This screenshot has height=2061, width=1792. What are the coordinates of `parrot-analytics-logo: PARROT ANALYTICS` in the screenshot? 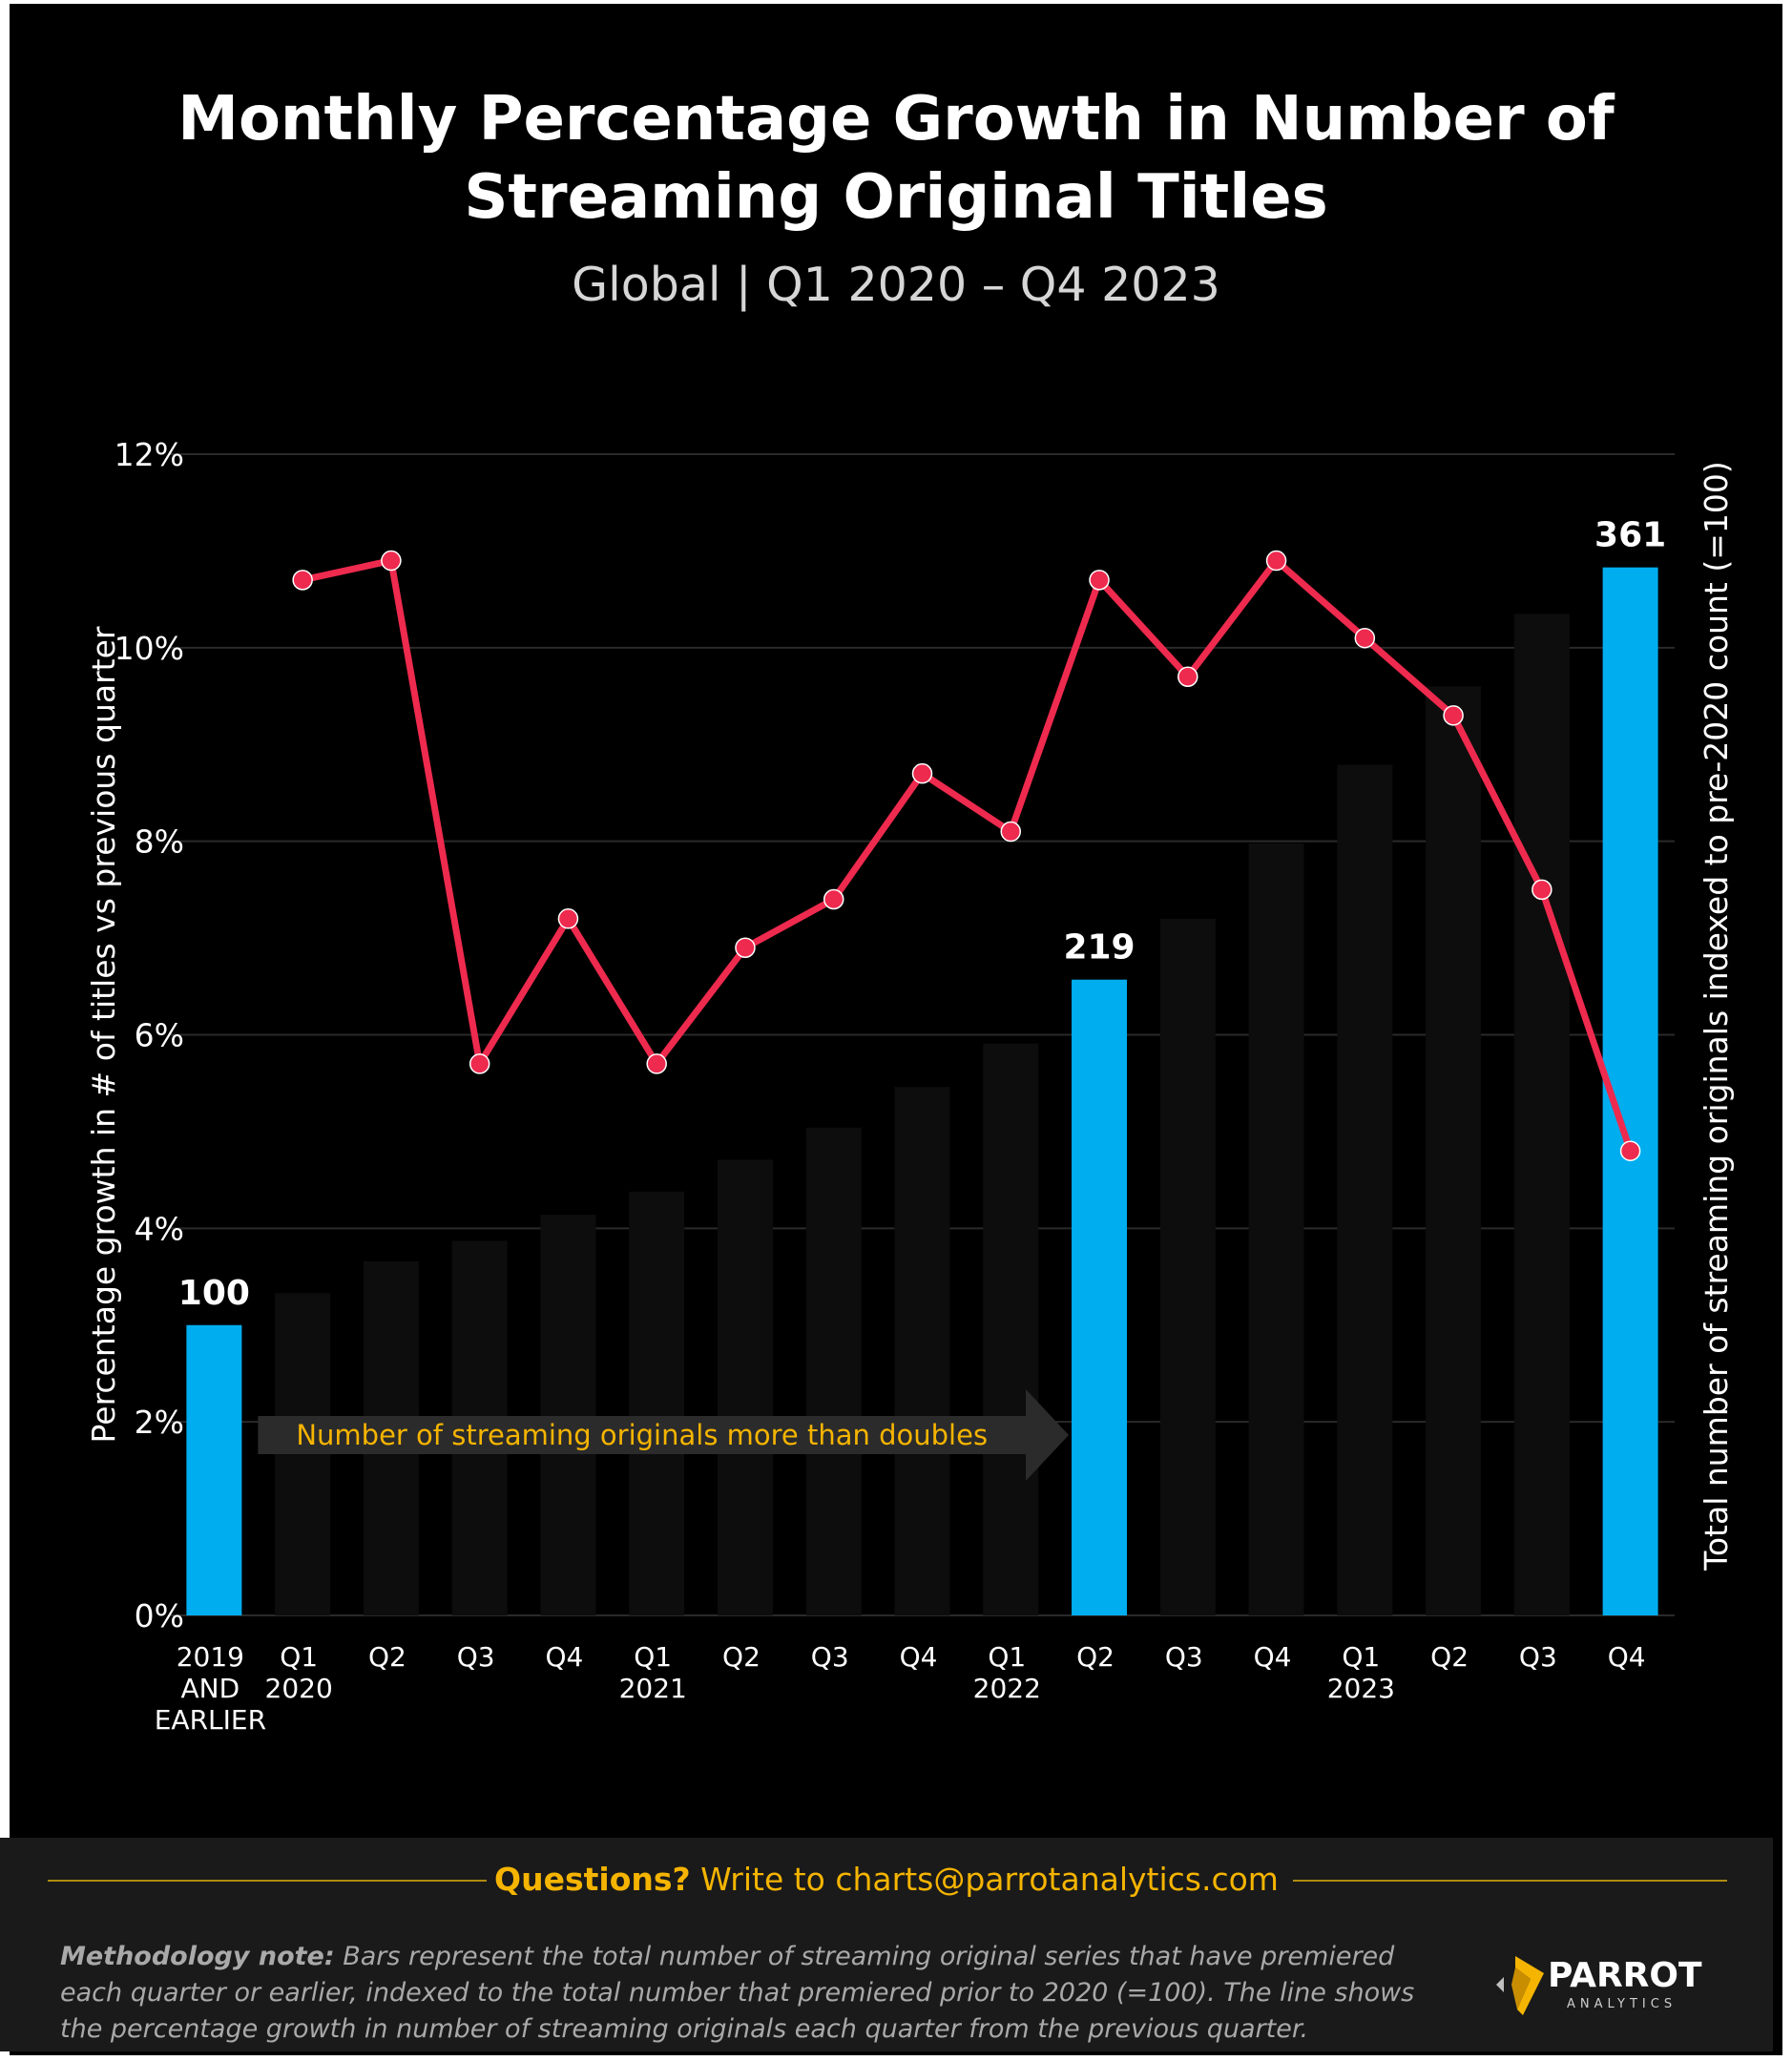 It's located at (1599, 1985).